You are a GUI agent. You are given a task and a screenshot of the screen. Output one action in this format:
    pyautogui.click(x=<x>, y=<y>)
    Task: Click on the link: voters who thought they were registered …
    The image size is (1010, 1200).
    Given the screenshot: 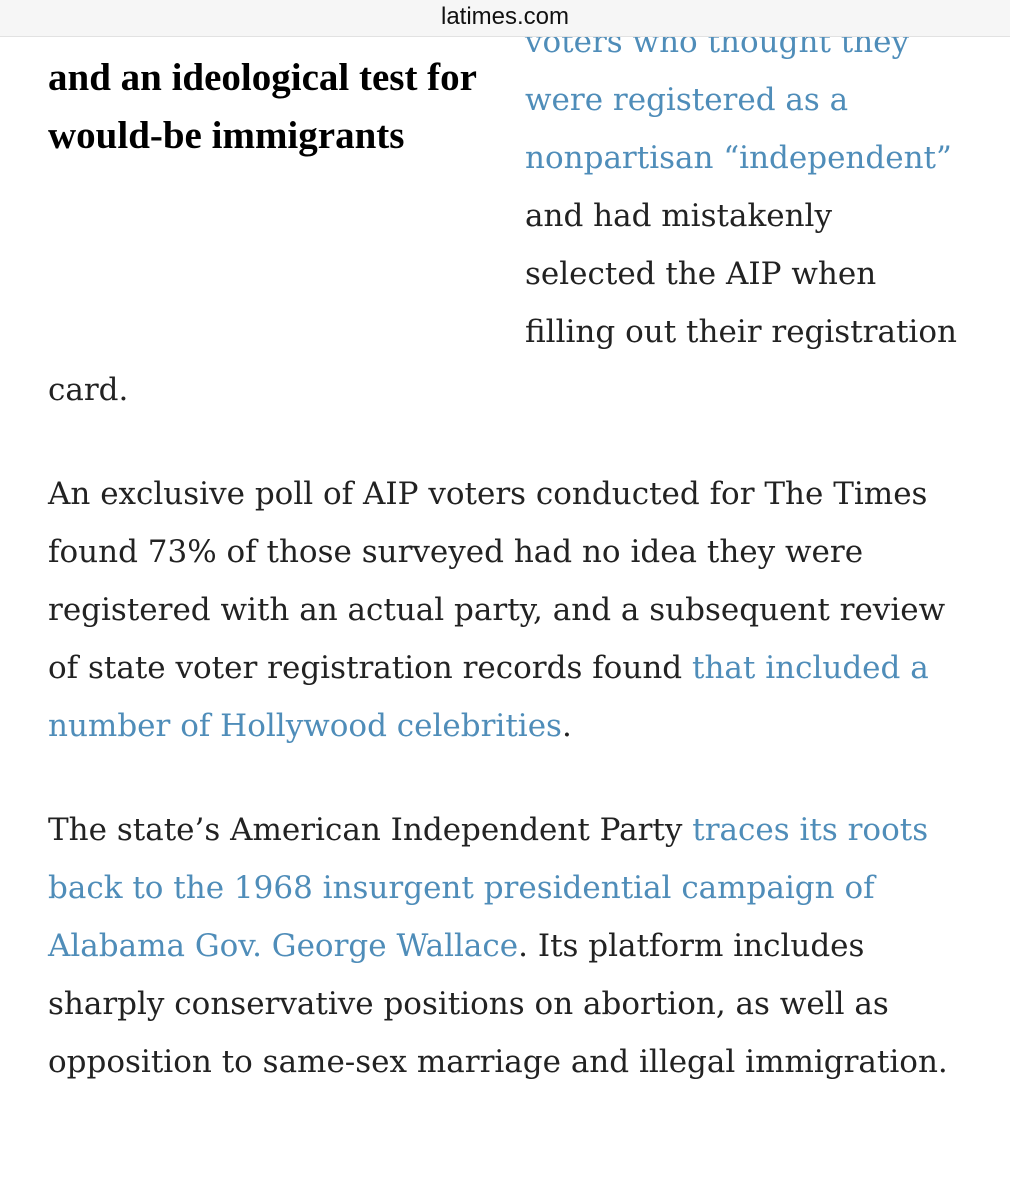 What is the action you would take?
    pyautogui.click(x=738, y=100)
    